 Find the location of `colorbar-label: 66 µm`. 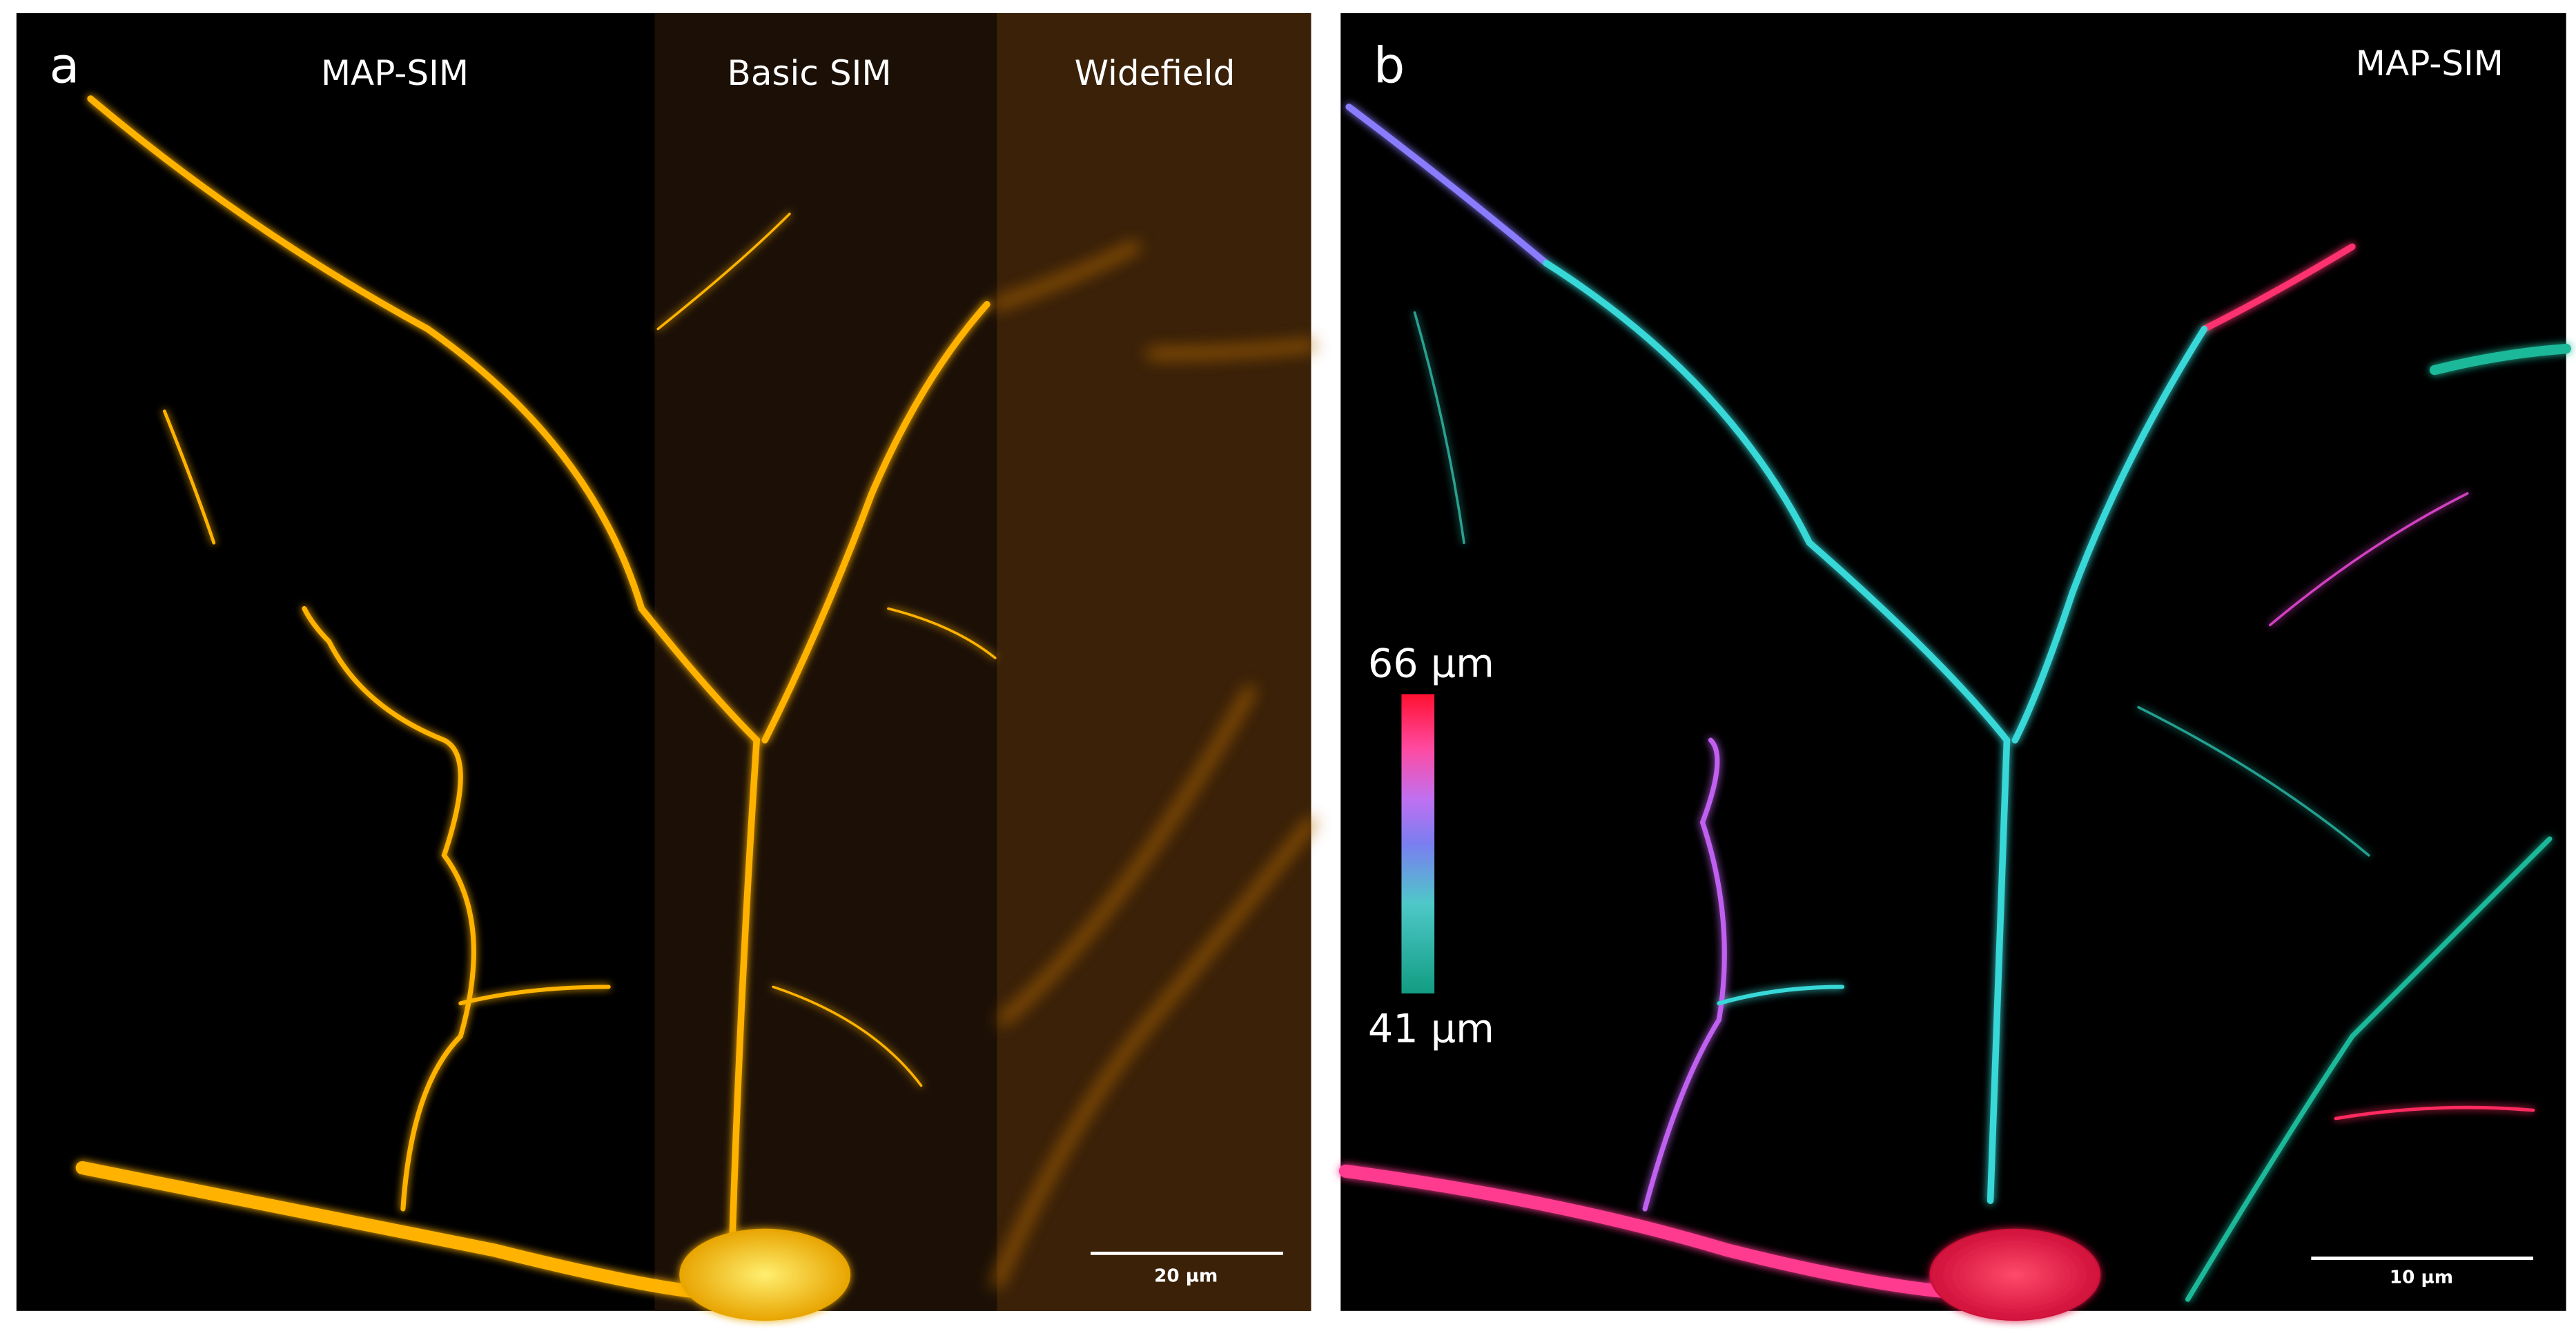

colorbar-label: 66 µm is located at coordinates (1431, 664).